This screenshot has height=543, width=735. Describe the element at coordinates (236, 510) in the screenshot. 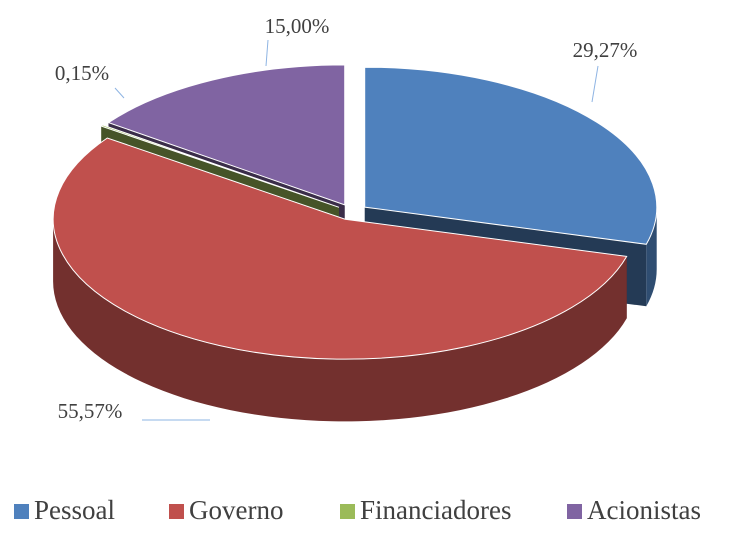

I see `legend-label: Governo` at that location.